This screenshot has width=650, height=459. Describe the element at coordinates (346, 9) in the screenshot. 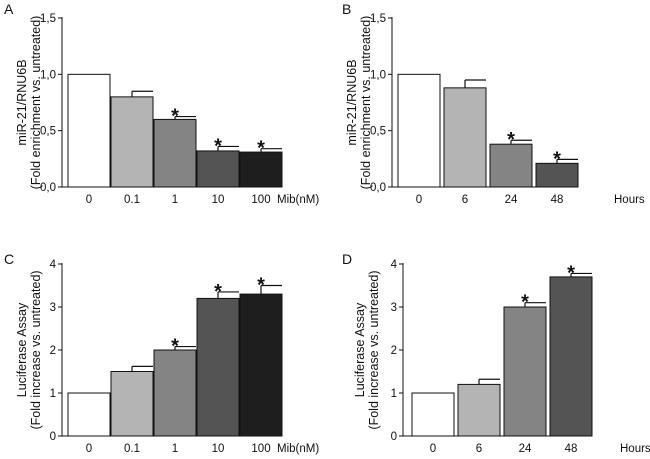

I see `panel-letter: B` at that location.